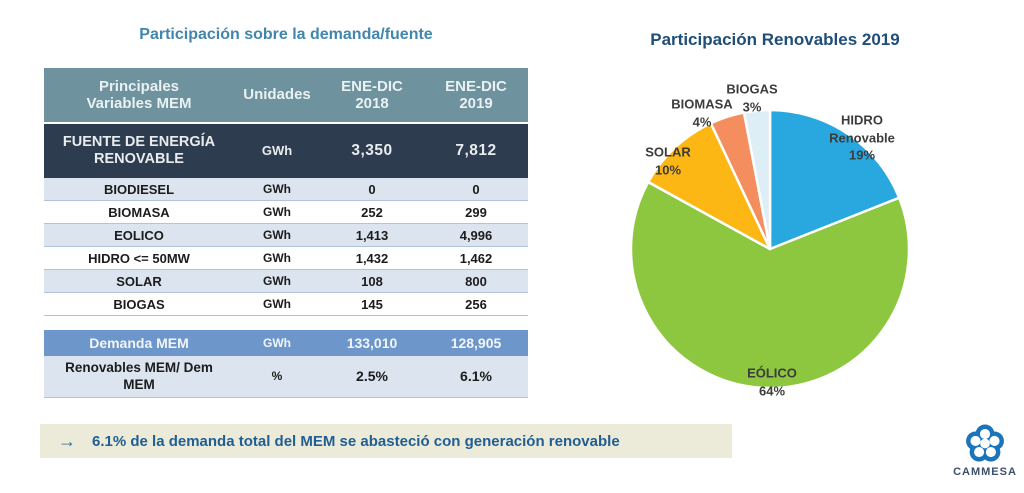 This screenshot has width=1024, height=493. Describe the element at coordinates (775, 39) in the screenshot. I see `pie-chart-title: Participación Renovables 2019` at that location.